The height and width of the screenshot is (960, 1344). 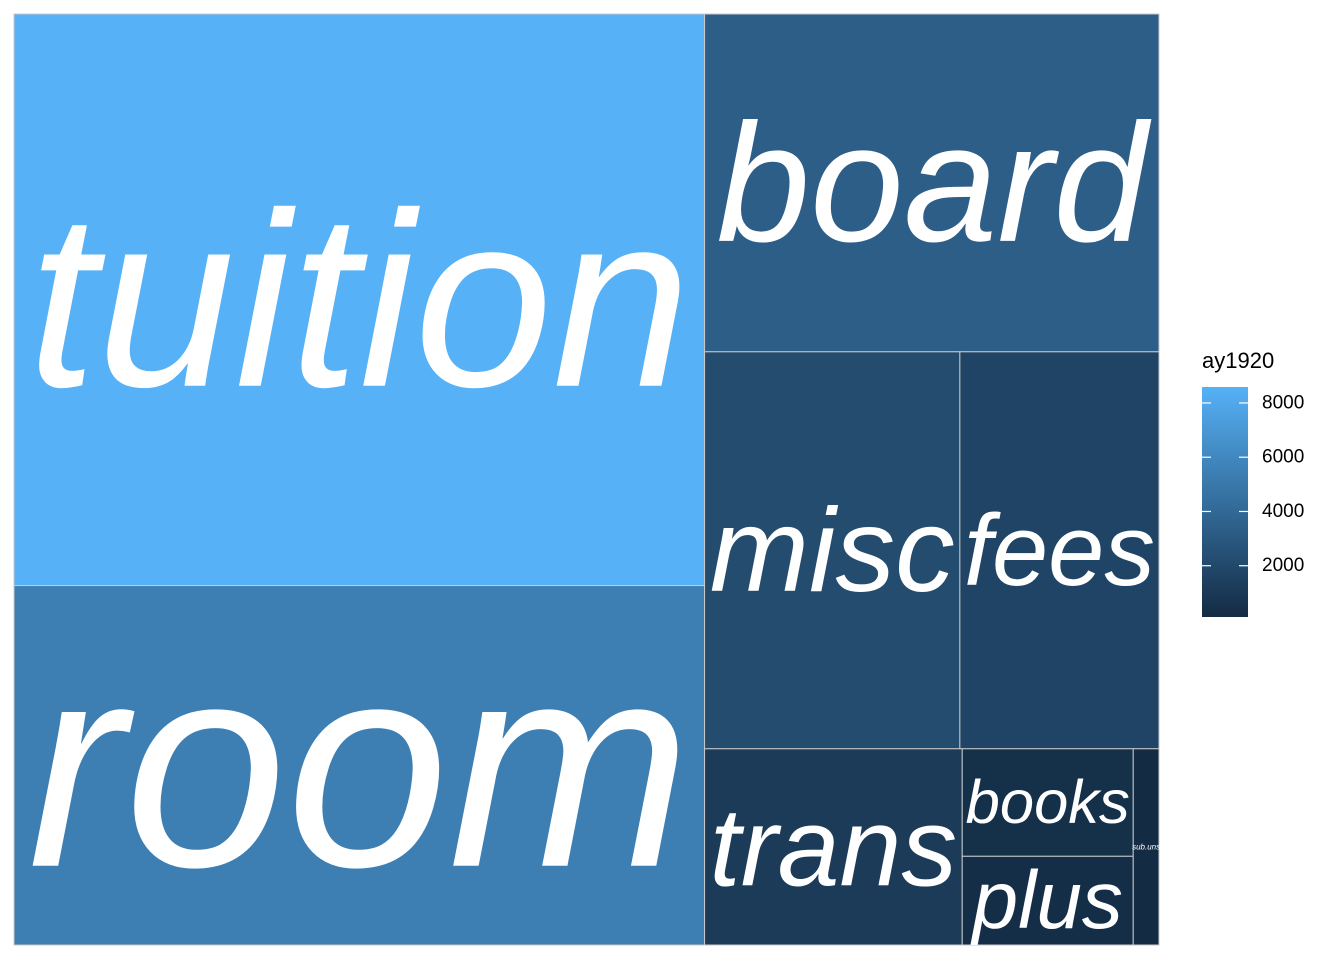 I want to click on tile-trans: trans, so click(x=833, y=847).